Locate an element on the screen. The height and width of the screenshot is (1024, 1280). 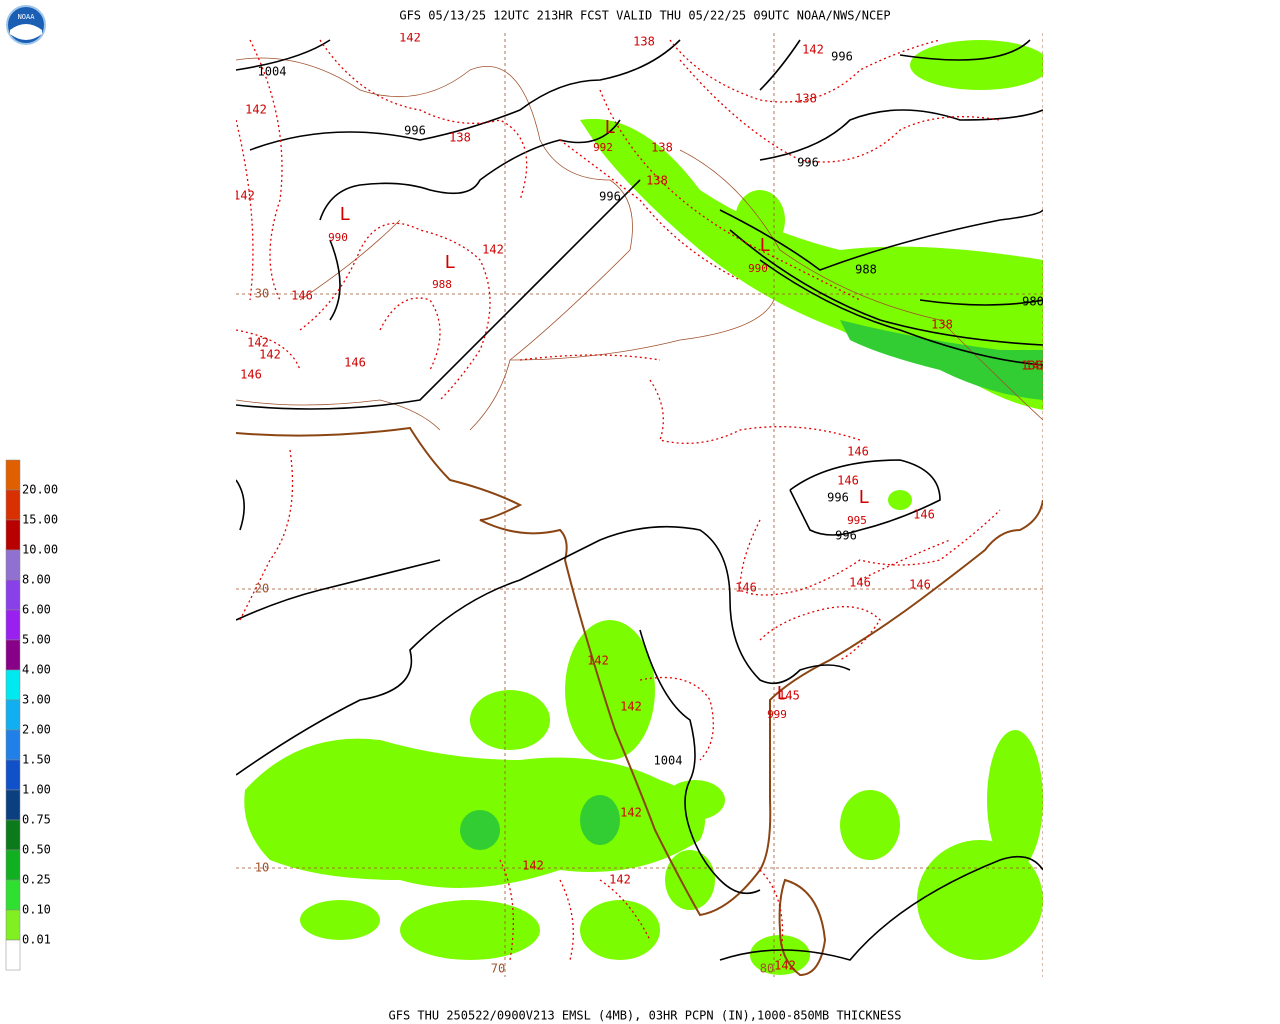
legend-label: 10.00 is located at coordinates (40, 550).